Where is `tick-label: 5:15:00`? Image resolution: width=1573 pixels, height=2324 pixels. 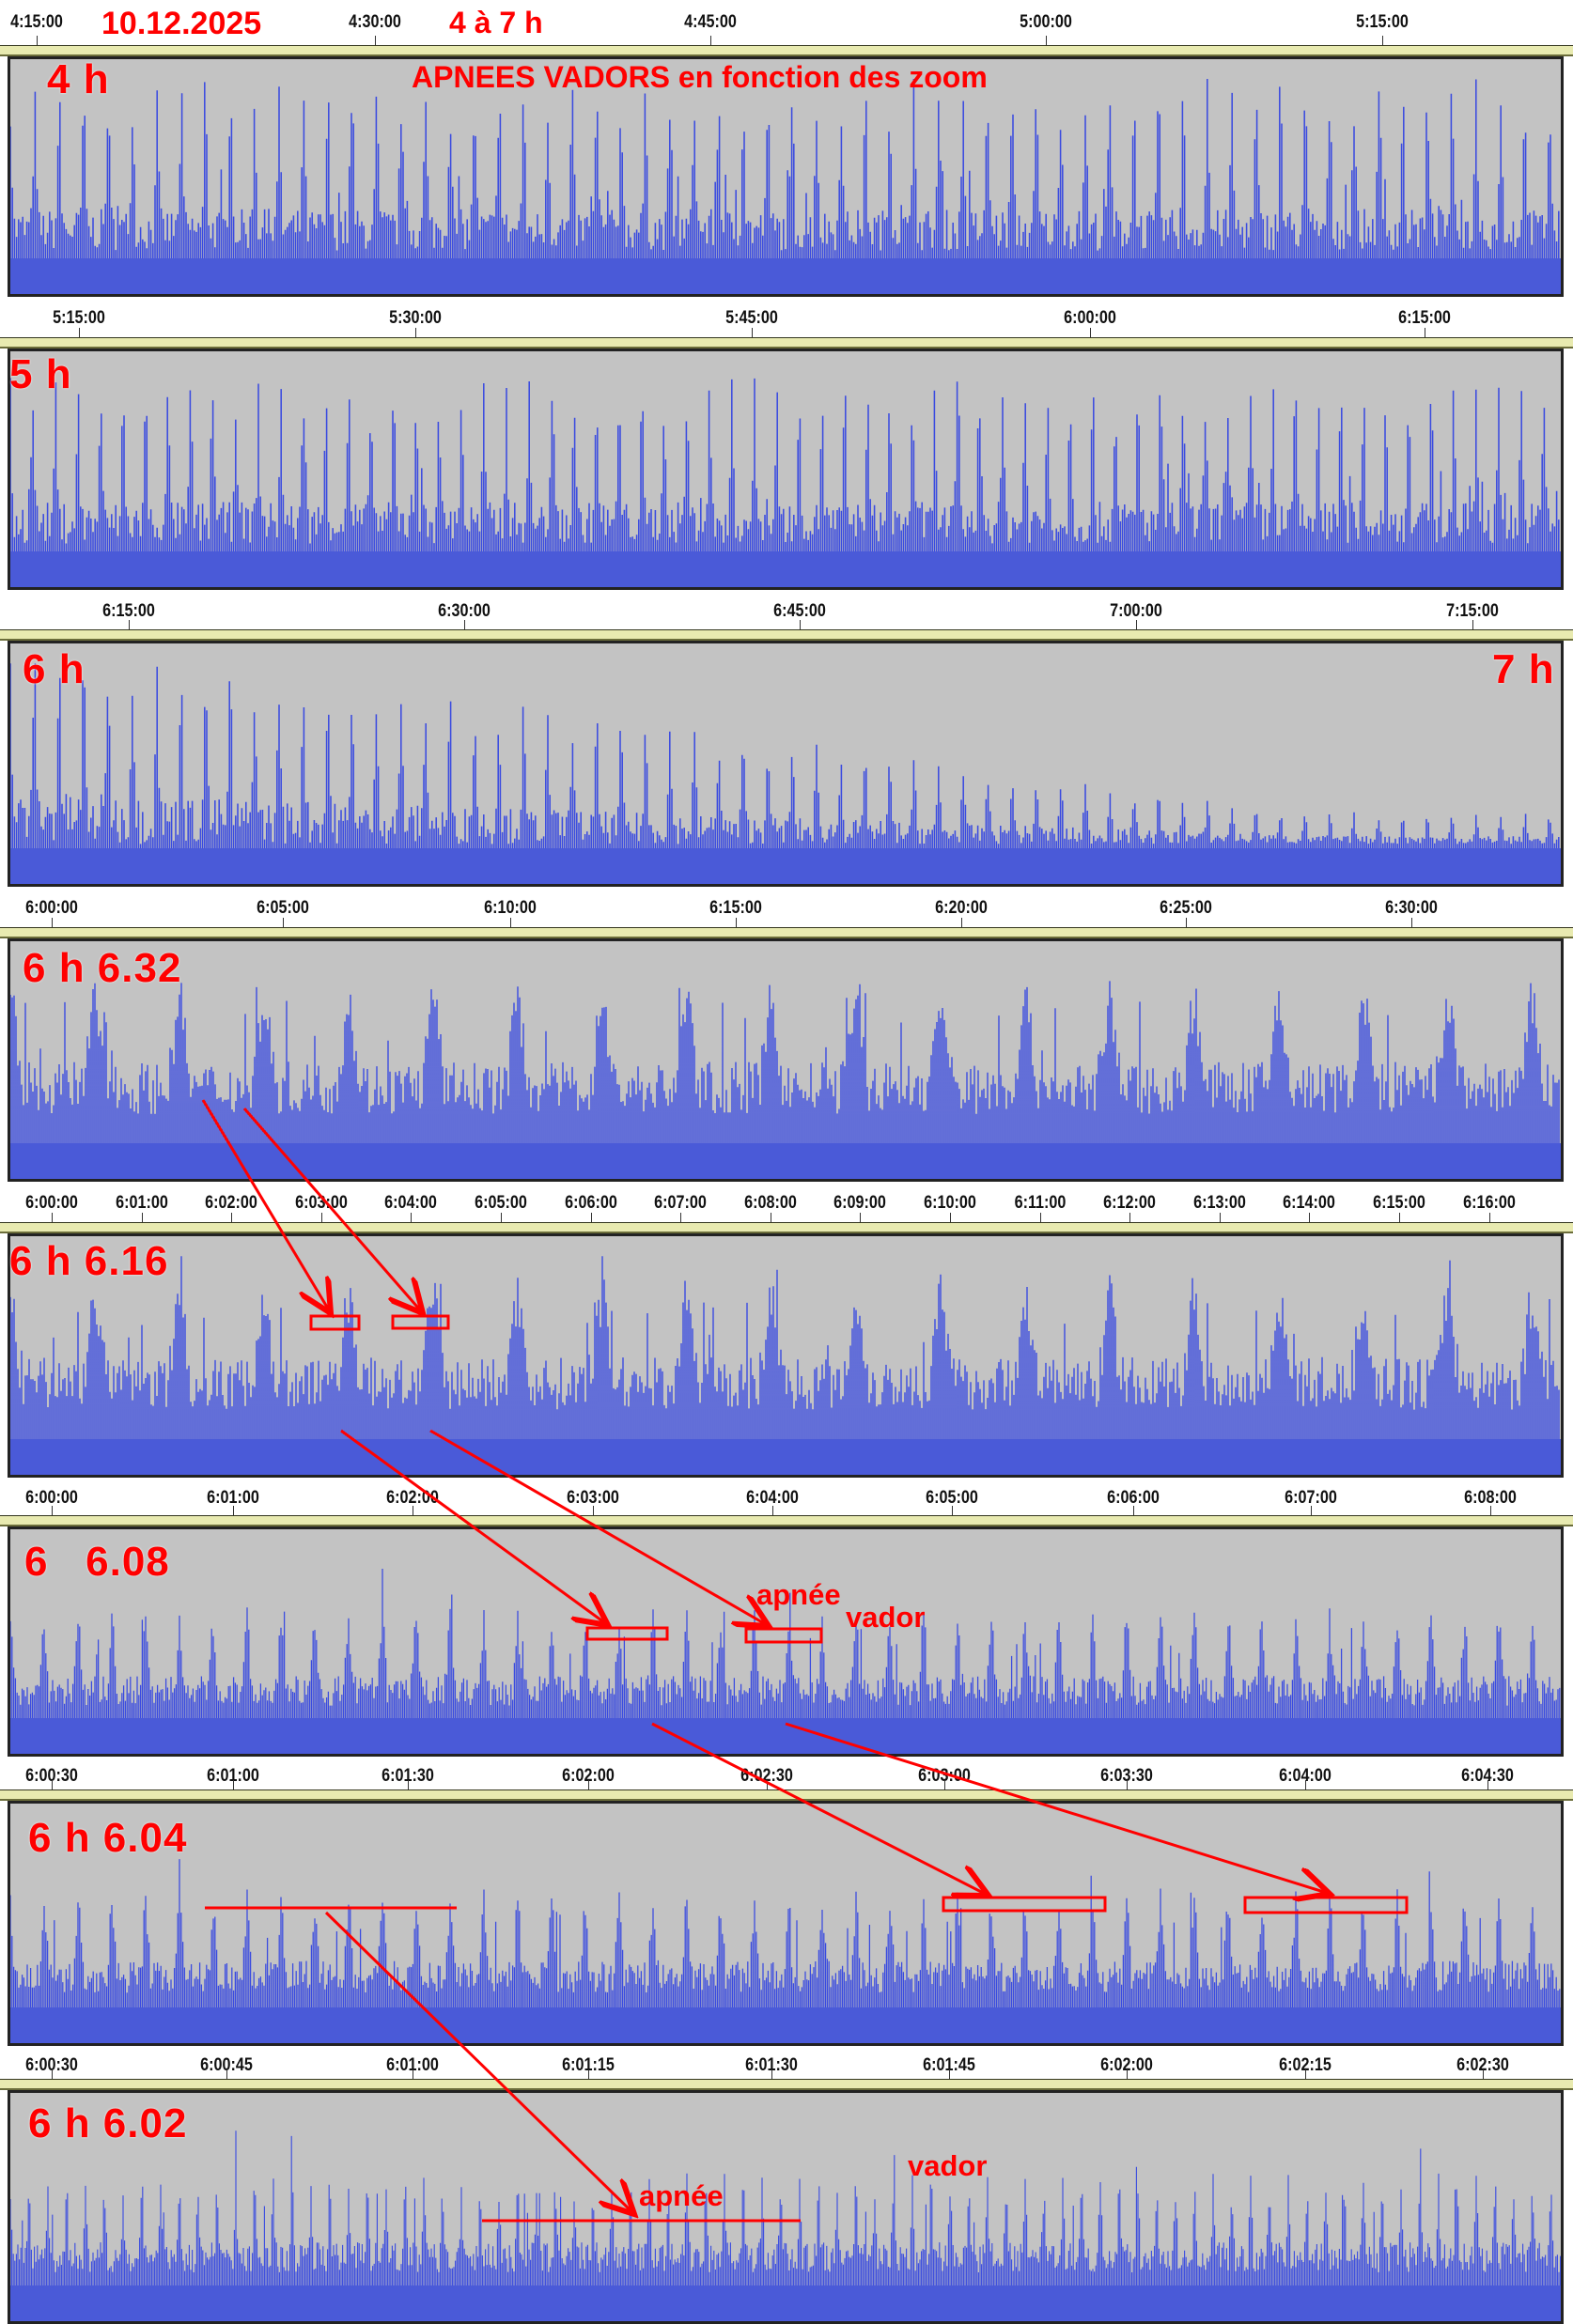 tick-label: 5:15:00 is located at coordinates (79, 318).